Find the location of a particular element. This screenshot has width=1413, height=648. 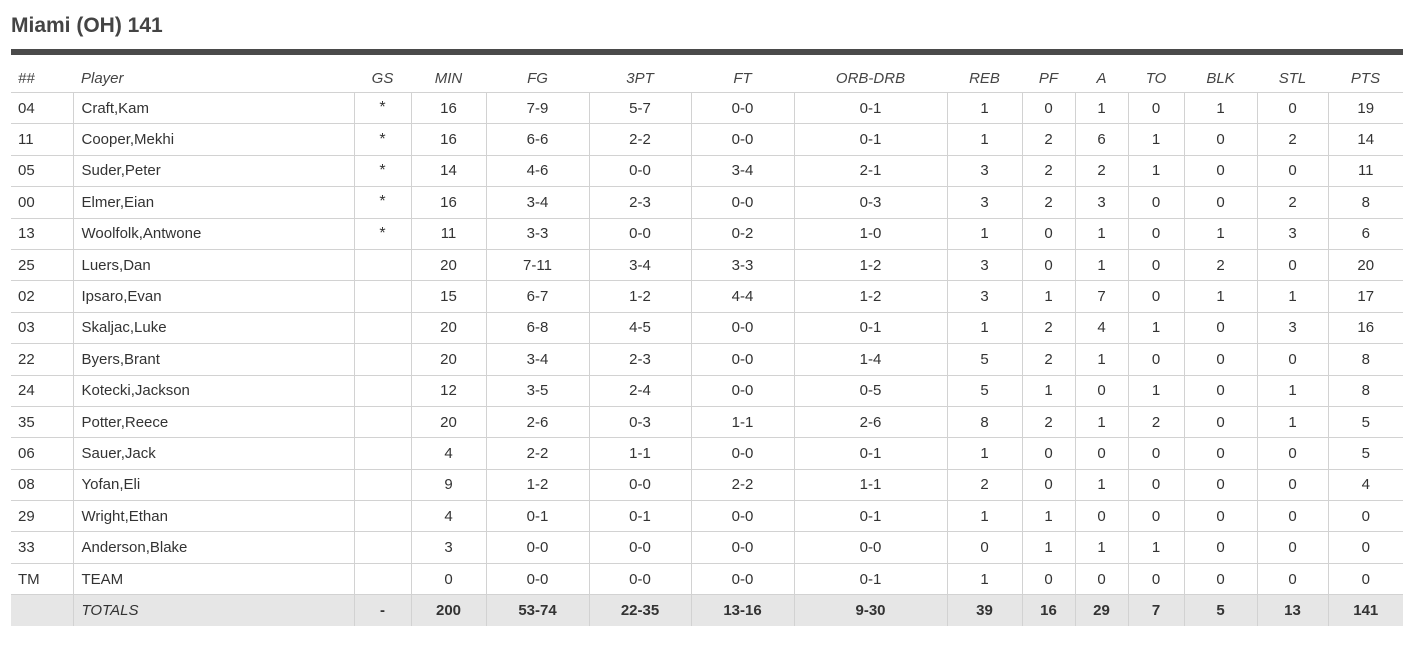

cell-min: 9 is located at coordinates (448, 485).